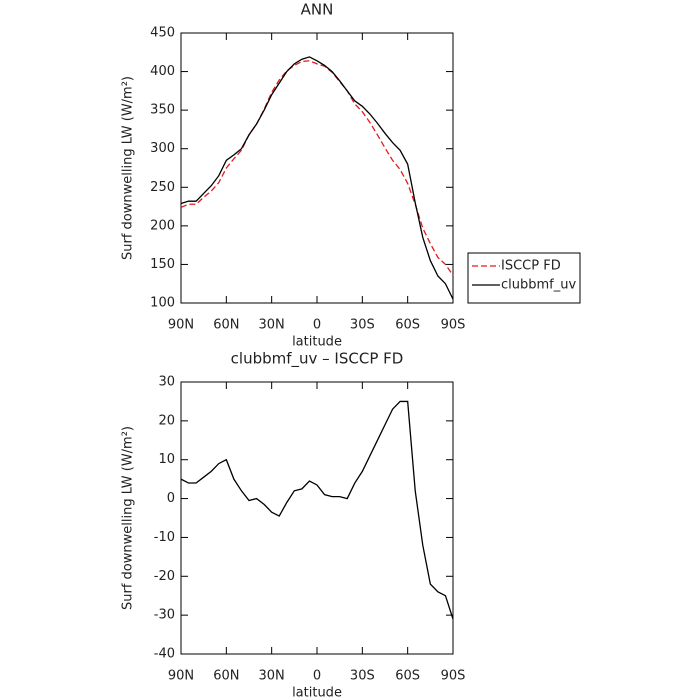  Describe the element at coordinates (162, 110) in the screenshot. I see `y-tick-label: 350` at that location.